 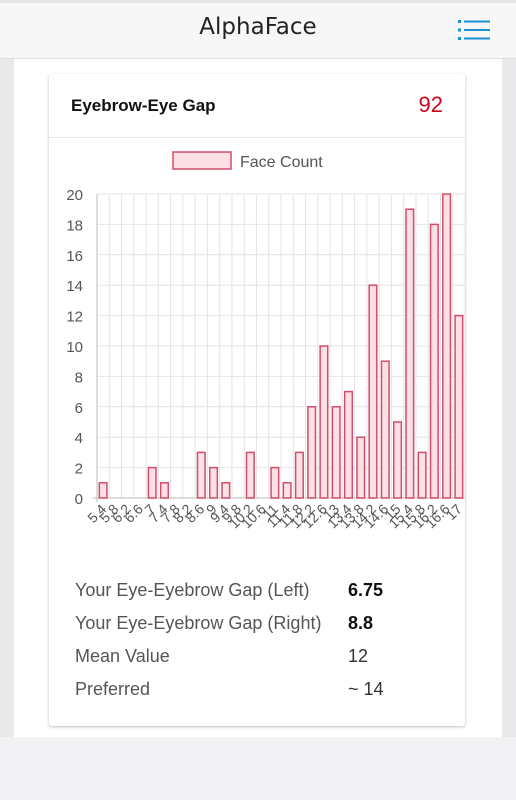 What do you see at coordinates (74, 195) in the screenshot?
I see `y-tick-label: 20` at bounding box center [74, 195].